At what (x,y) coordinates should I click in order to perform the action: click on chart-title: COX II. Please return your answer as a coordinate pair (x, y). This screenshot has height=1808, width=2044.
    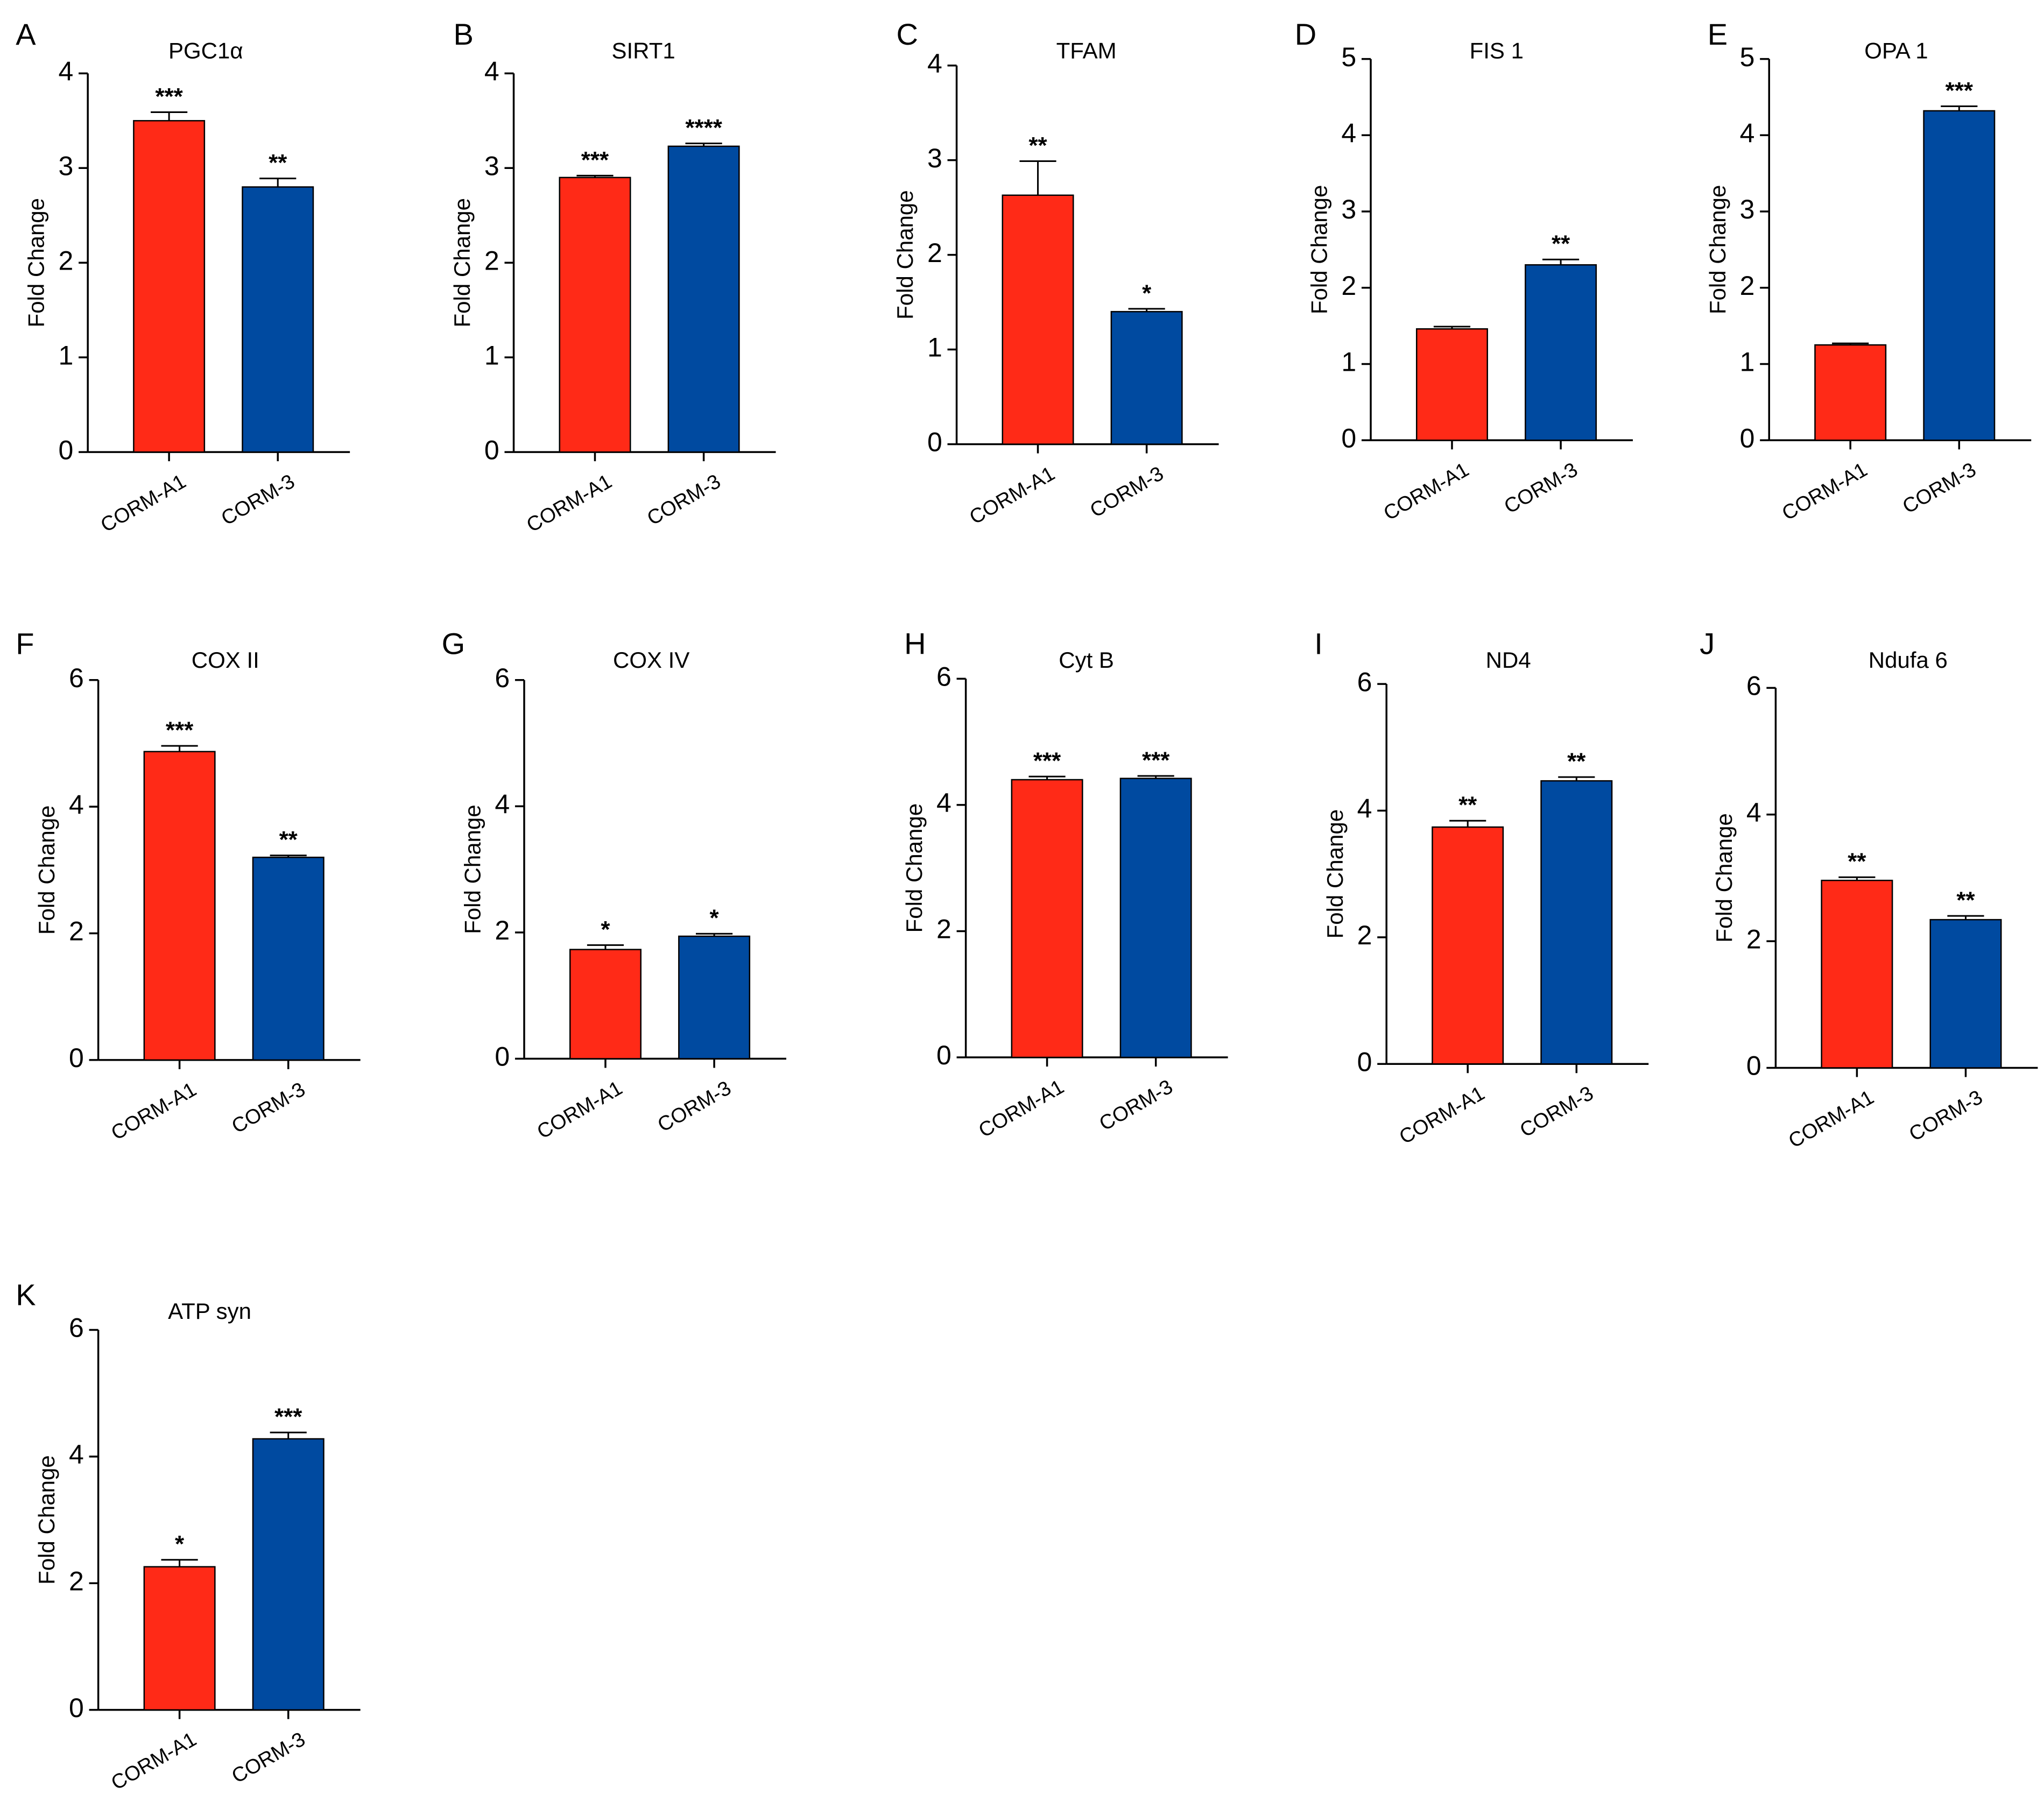
    Looking at the image, I should click on (225, 660).